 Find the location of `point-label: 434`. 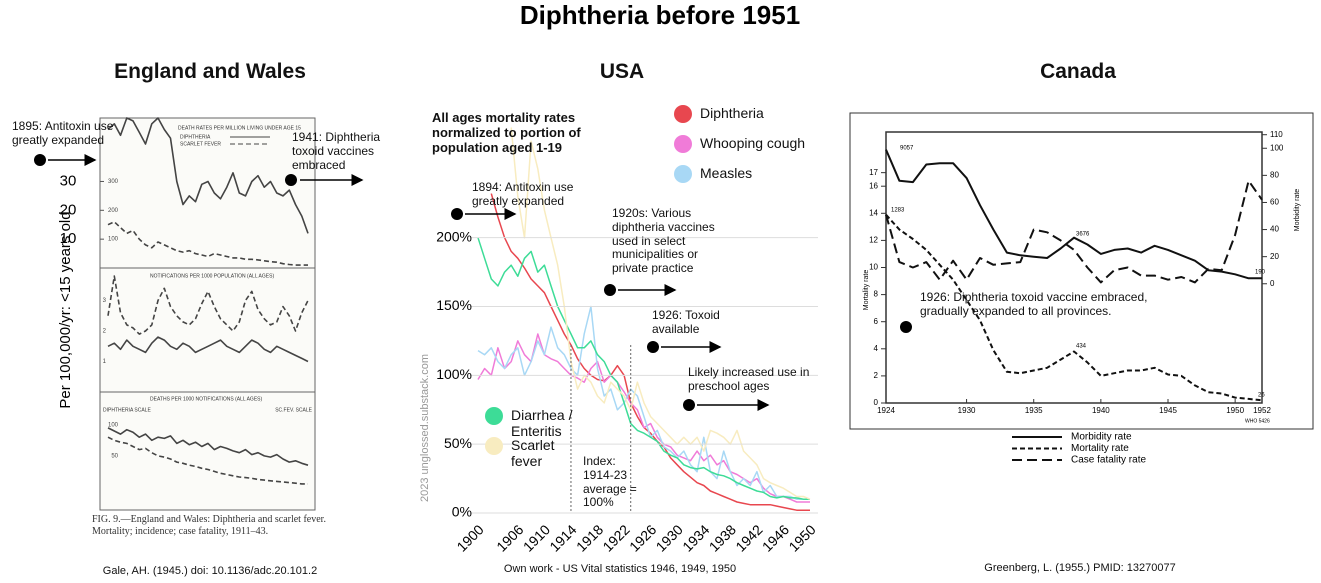

point-label: 434 is located at coordinates (1081, 347).